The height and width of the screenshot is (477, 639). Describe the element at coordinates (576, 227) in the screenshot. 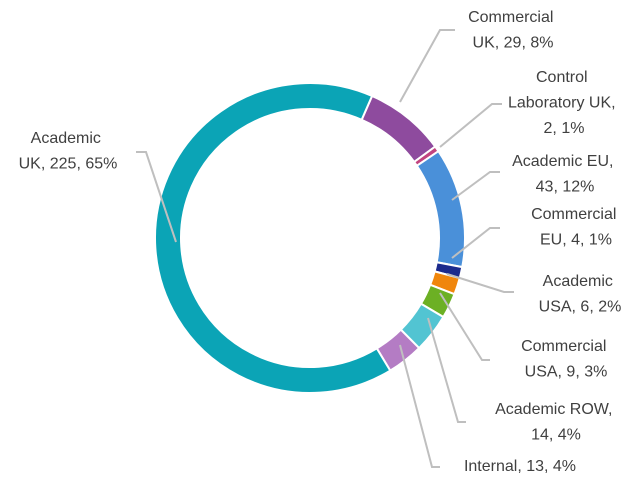

I see `data-label: Commercial EU, 4, 1%` at that location.